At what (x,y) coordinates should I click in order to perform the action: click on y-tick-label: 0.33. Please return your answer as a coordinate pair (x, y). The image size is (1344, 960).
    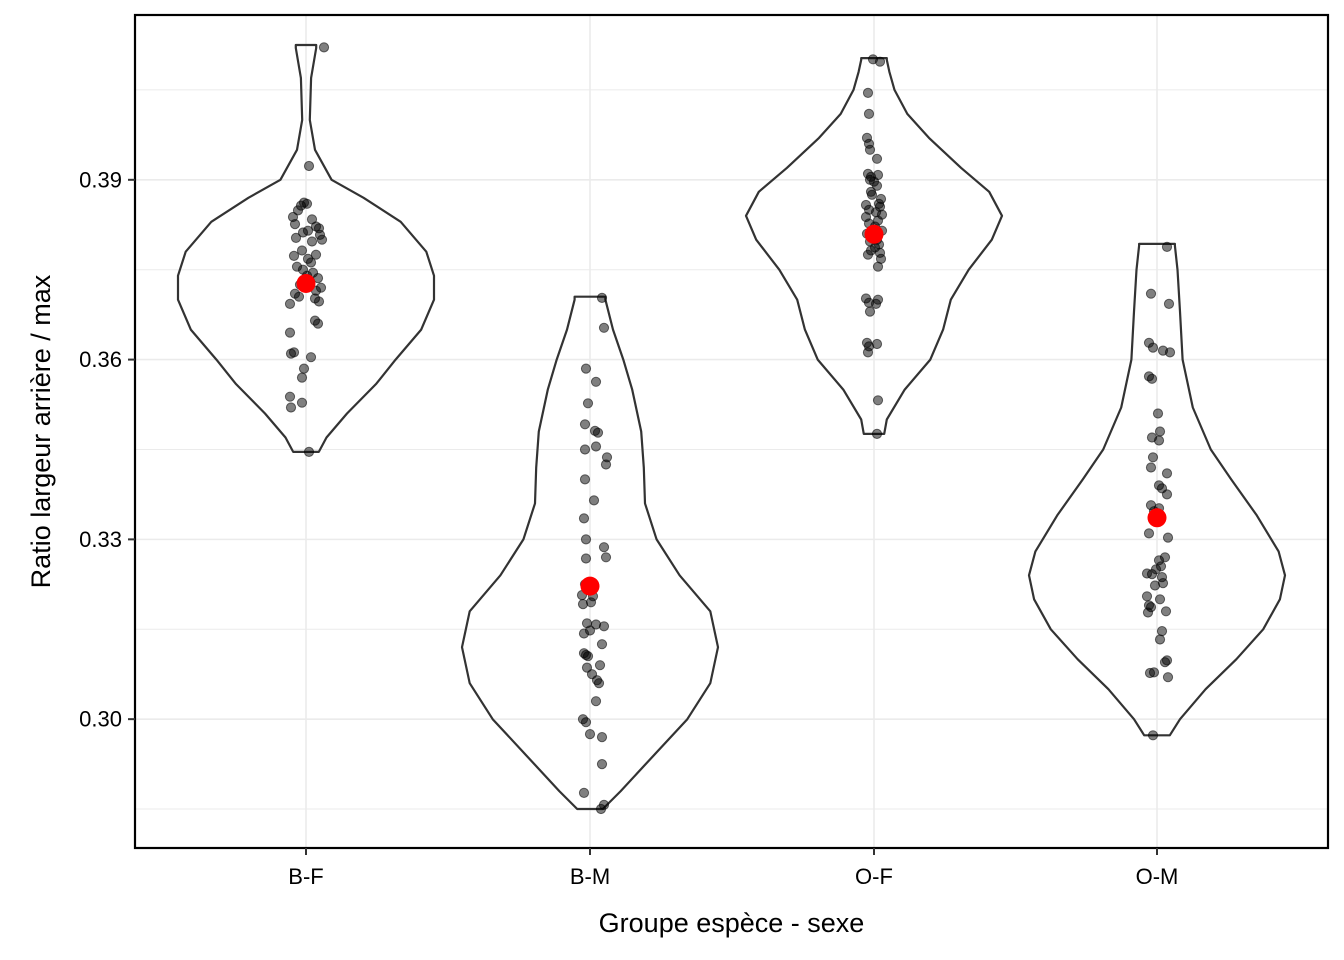
    Looking at the image, I should click on (100, 539).